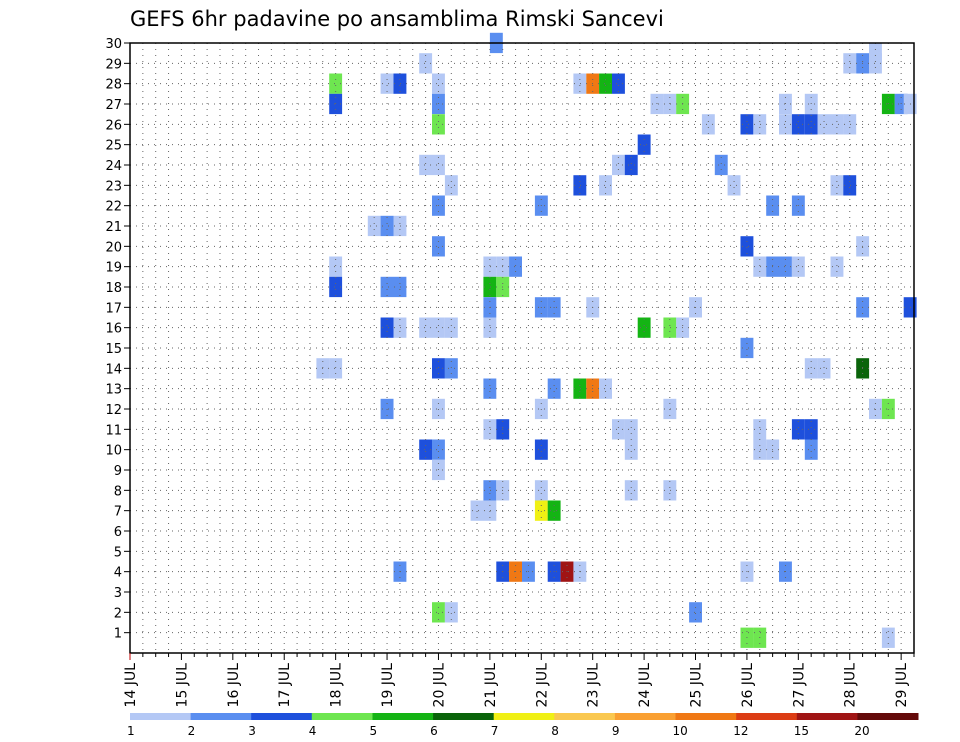  Describe the element at coordinates (113, 349) in the screenshot. I see `y-tick-label: 15` at that location.